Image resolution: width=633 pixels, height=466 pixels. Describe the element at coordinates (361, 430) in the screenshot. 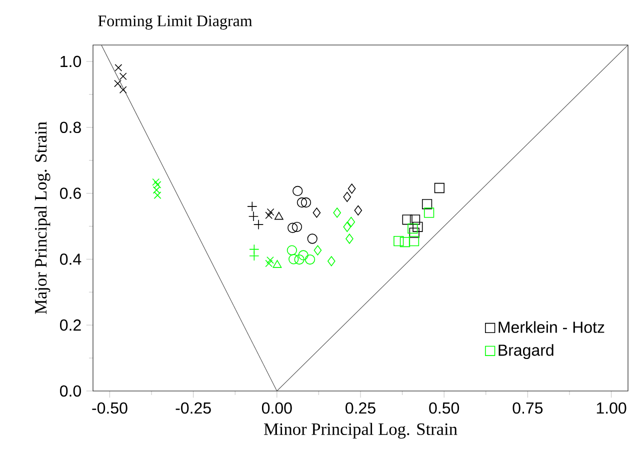

I see `x-axis-title: Minor Principal Log. Strain` at that location.